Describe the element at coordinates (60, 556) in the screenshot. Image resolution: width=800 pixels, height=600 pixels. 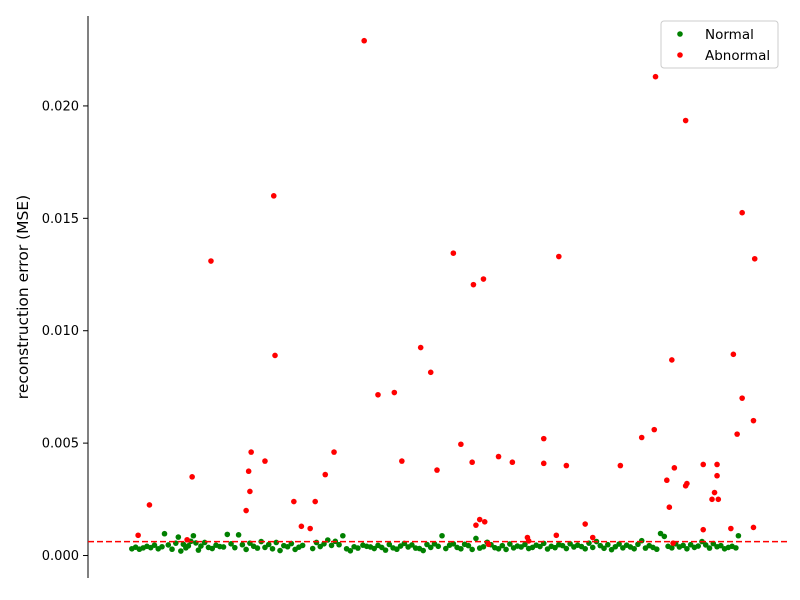
I see `y-tick-label: 0.000` at that location.